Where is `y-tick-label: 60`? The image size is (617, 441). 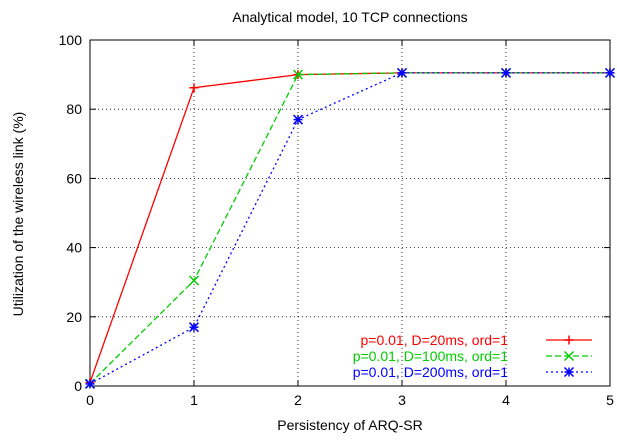 y-tick-label: 60 is located at coordinates (74, 178).